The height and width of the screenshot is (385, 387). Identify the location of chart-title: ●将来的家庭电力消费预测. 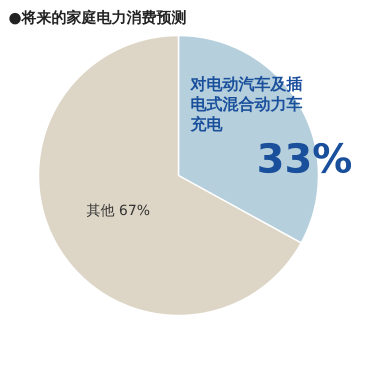
(97, 17).